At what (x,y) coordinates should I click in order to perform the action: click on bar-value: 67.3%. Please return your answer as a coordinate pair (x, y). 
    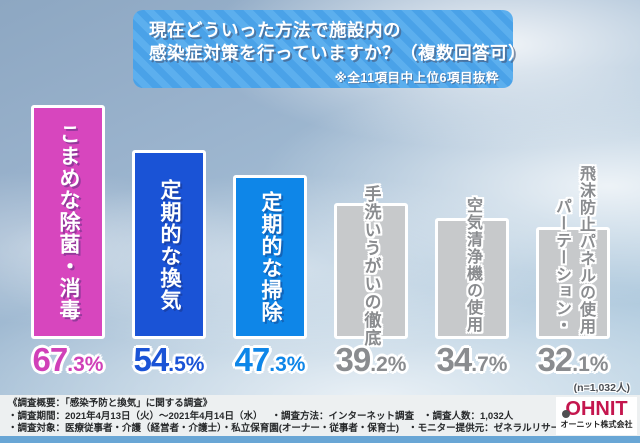
    Looking at the image, I should click on (68, 360).